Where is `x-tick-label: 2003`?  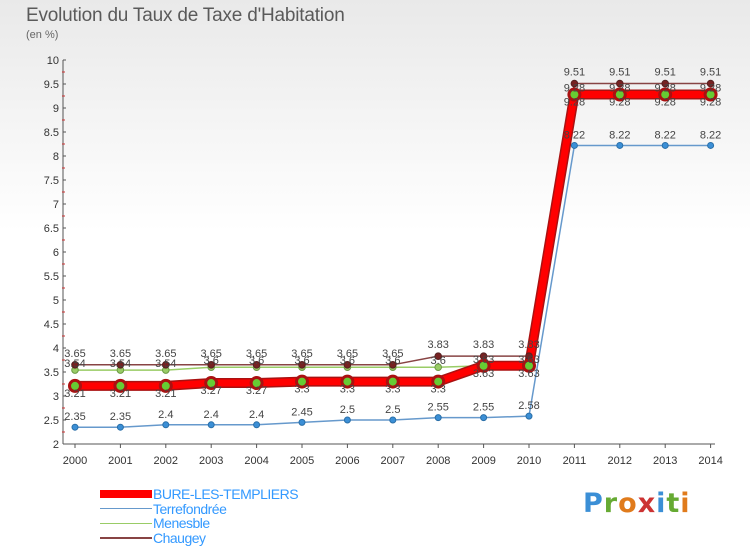
x-tick-label: 2003 is located at coordinates (211, 461).